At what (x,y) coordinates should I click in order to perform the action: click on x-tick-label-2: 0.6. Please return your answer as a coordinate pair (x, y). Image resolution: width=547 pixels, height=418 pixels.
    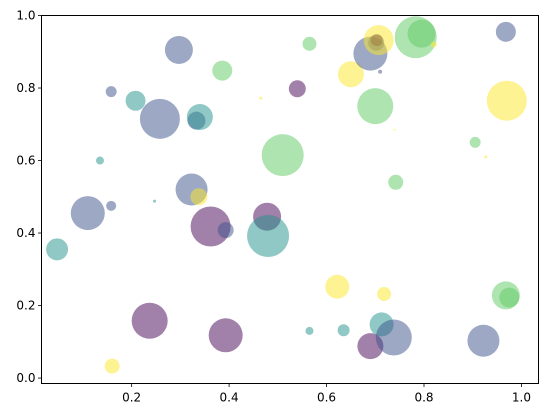
    Looking at the image, I should click on (326, 398).